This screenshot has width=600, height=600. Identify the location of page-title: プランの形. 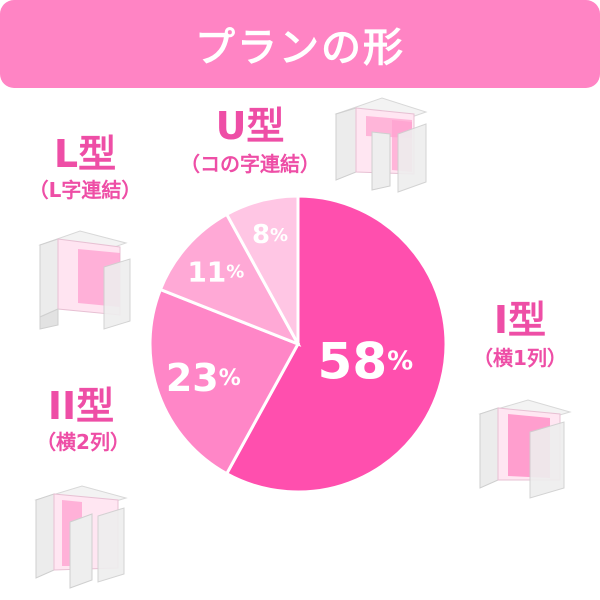
(300, 48).